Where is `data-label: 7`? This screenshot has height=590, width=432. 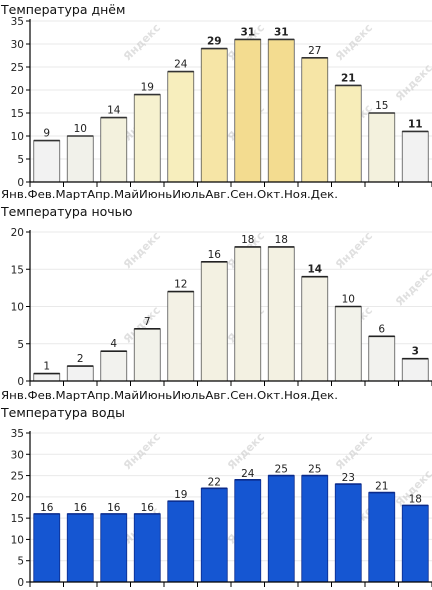 data-label: 7 is located at coordinates (147, 322).